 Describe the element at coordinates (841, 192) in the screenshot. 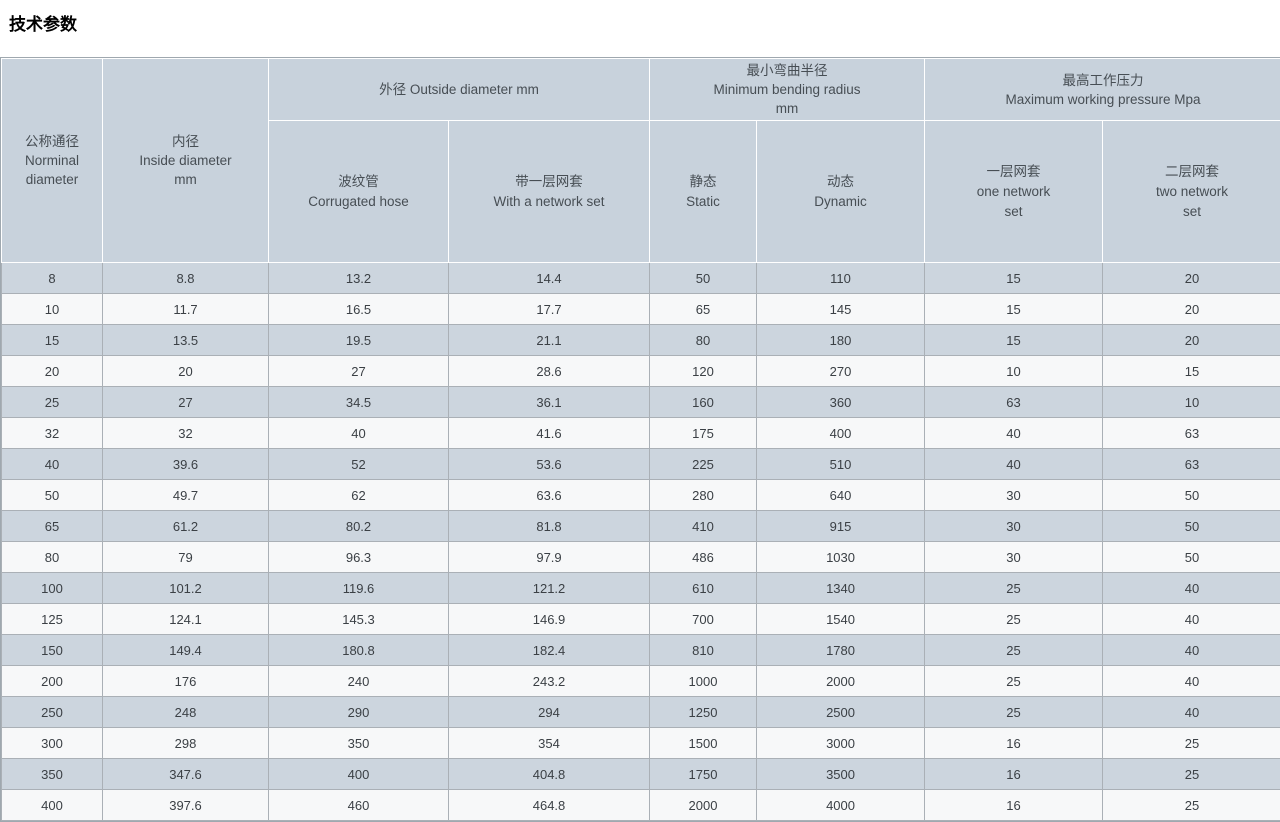

I see `header-dynamic: 动态 Dynamic` at that location.